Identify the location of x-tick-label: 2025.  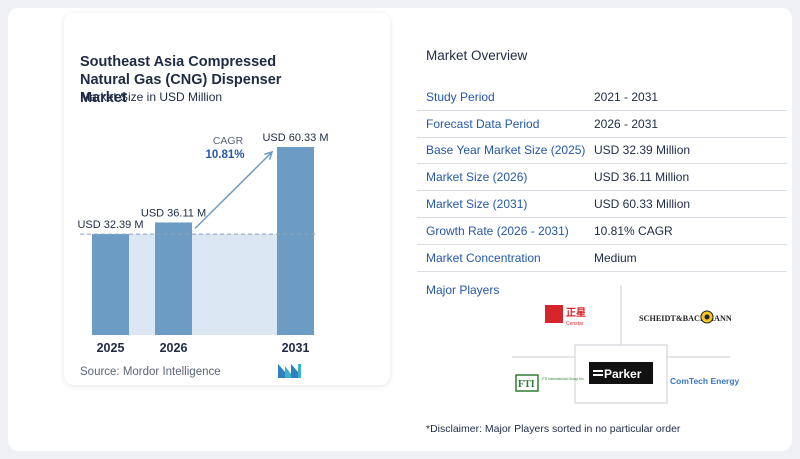
(111, 348).